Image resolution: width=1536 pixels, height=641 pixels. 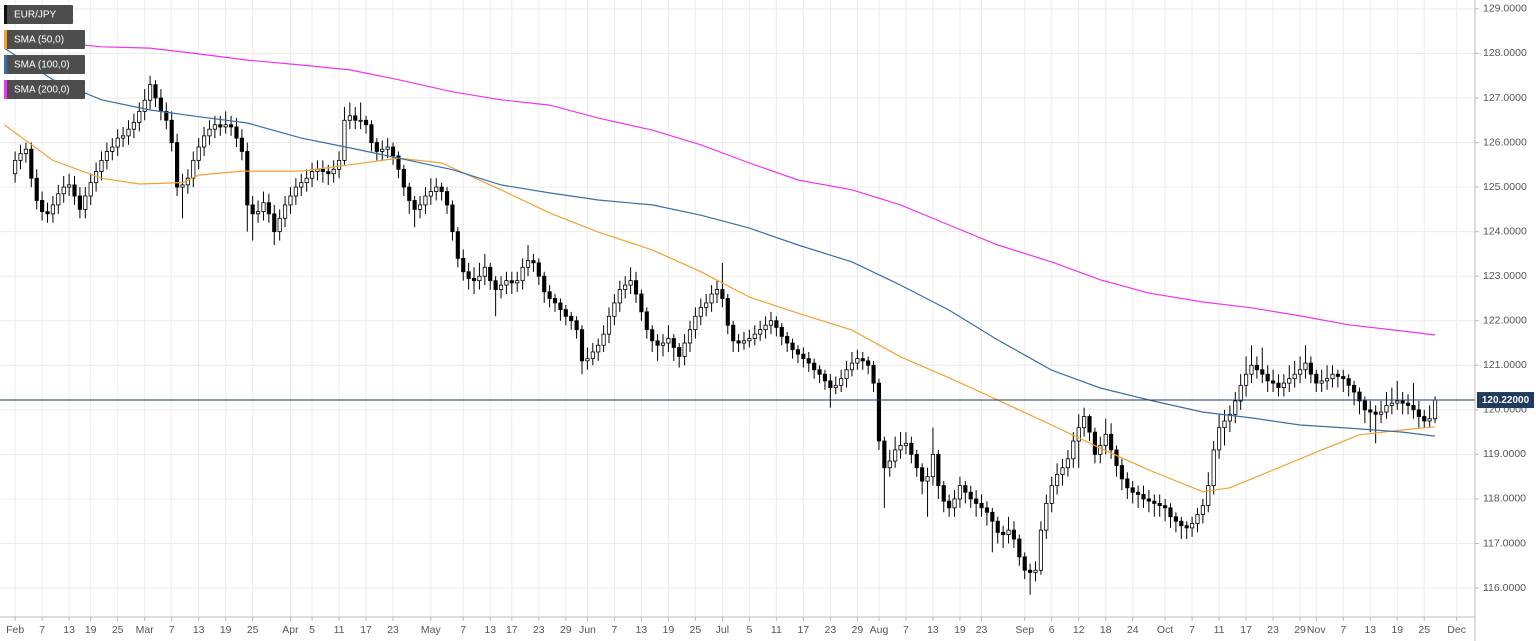 I want to click on legend-label: SMA (100,0), so click(x=42, y=65).